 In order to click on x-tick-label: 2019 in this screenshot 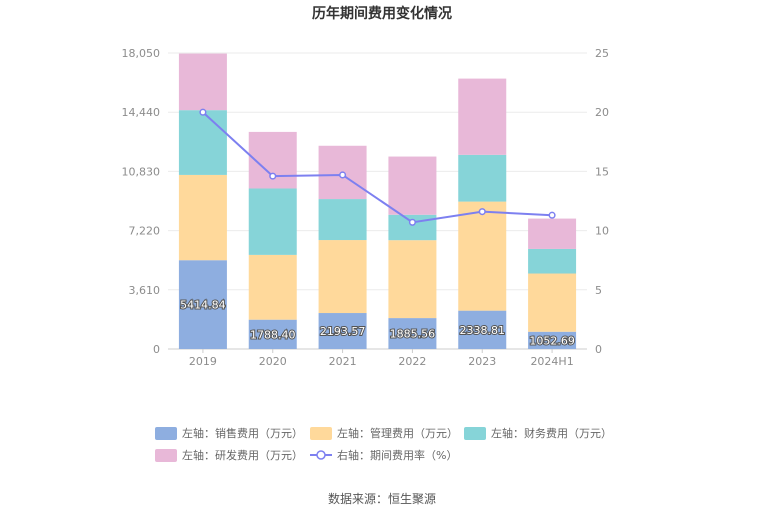, I will do `click(203, 361)`.